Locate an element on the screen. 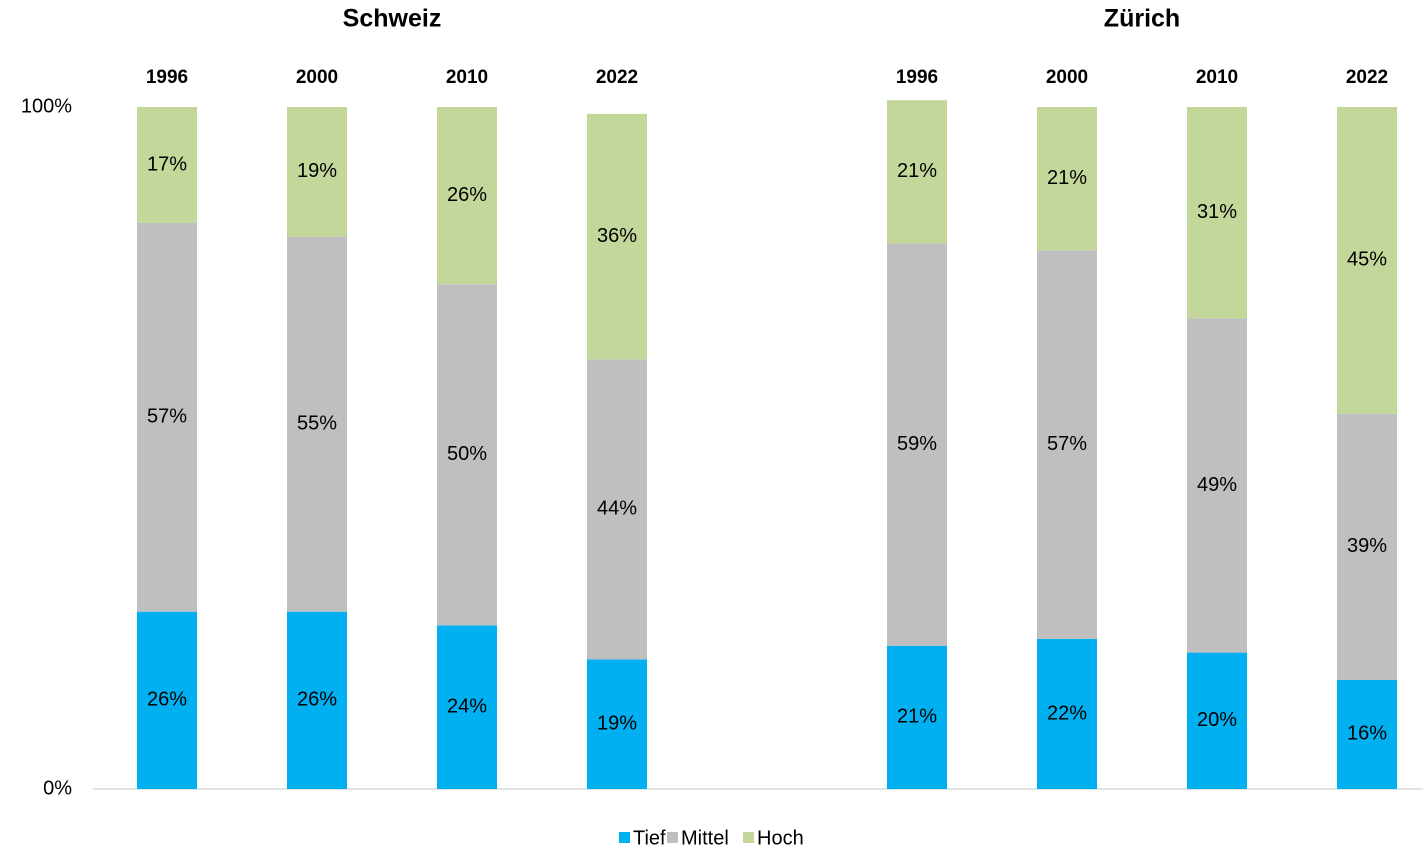 Image resolution: width=1423 pixels, height=851 pixels. data-label: 45% is located at coordinates (1367, 260).